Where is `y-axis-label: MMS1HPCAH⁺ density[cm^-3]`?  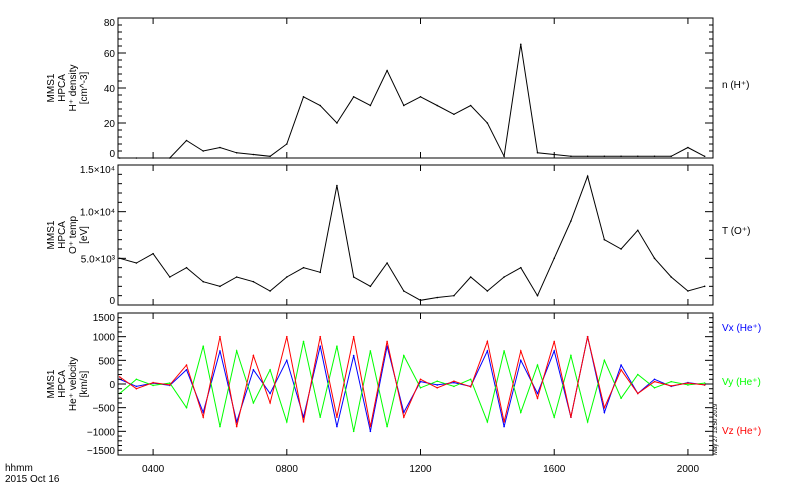
y-axis-label: MMS1HPCAH⁺ density[cm^-3] is located at coordinates (68, 88).